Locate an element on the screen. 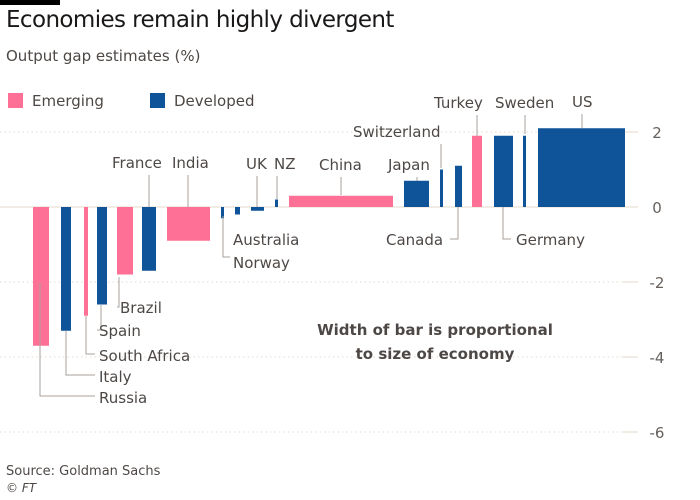  leader-australia is located at coordinates (226, 237).